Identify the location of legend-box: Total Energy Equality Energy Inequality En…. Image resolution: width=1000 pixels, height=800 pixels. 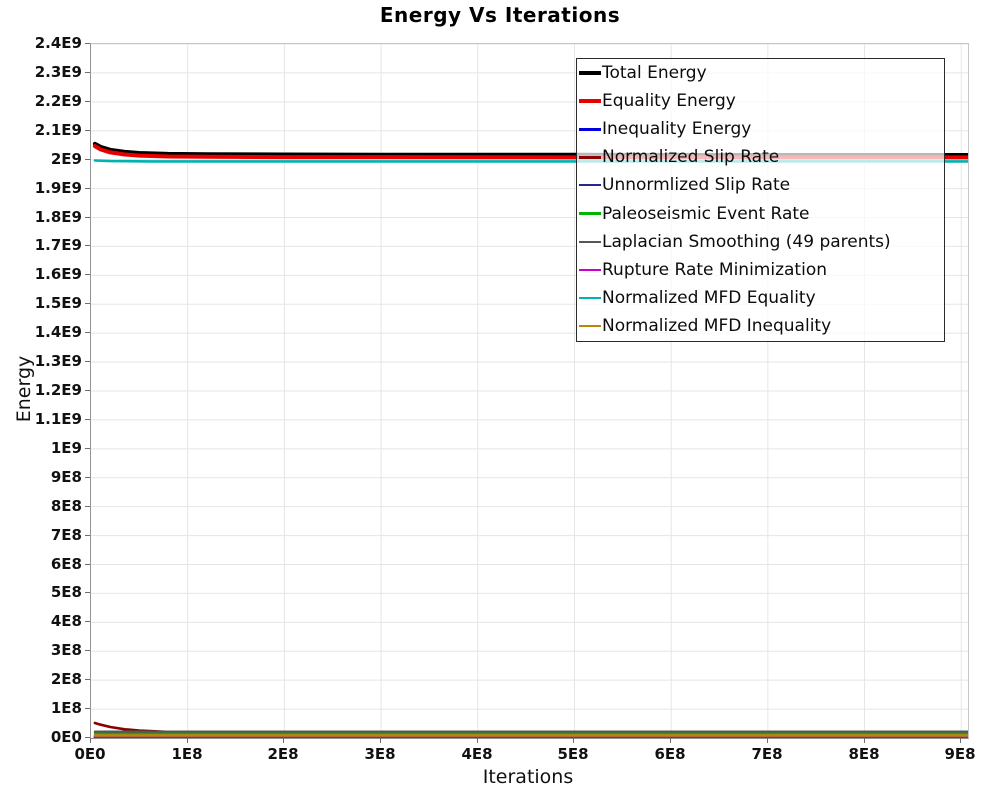
(760, 200).